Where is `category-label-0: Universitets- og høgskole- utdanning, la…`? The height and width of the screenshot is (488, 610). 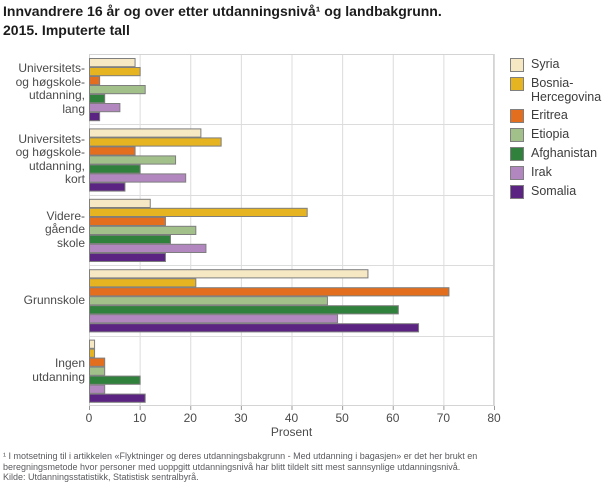 category-label-0: Universitets- og høgskole- utdanning, la… is located at coordinates (50, 88).